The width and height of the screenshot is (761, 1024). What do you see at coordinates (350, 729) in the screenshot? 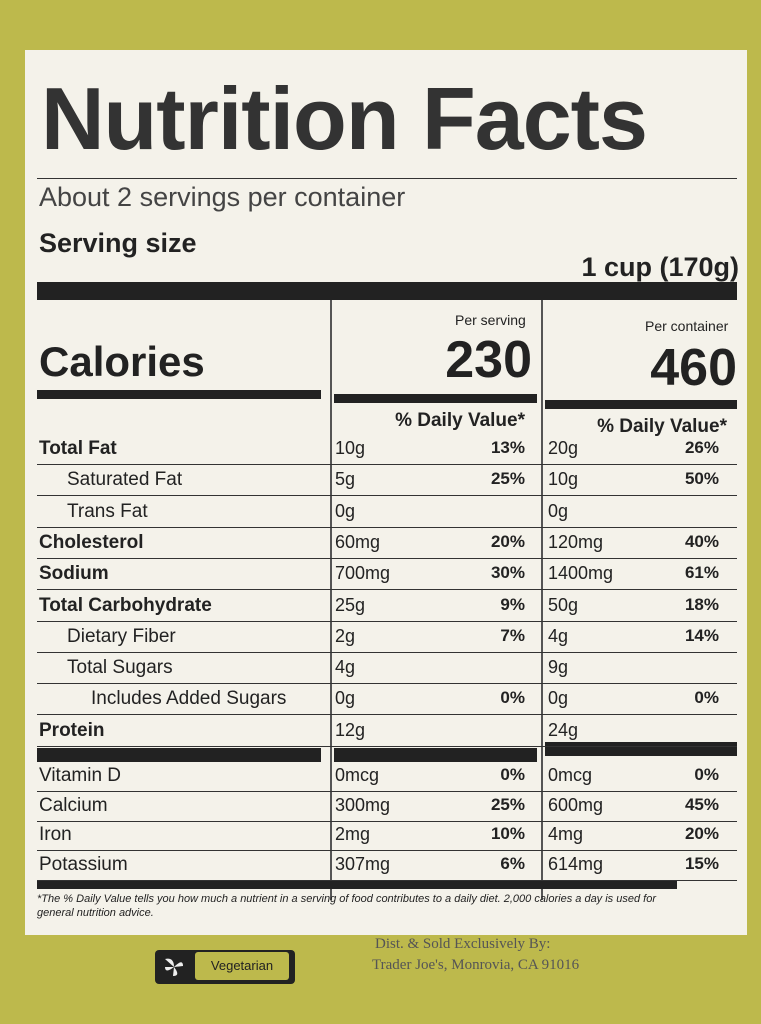
I see `amount: 12g` at bounding box center [350, 729].